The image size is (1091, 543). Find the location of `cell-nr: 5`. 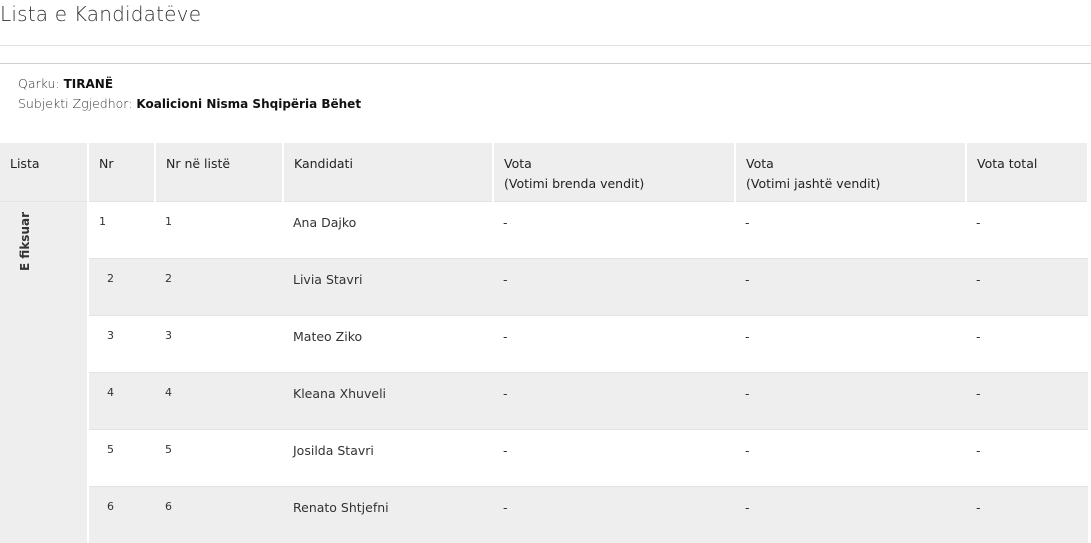

cell-nr: 5 is located at coordinates (121, 458).